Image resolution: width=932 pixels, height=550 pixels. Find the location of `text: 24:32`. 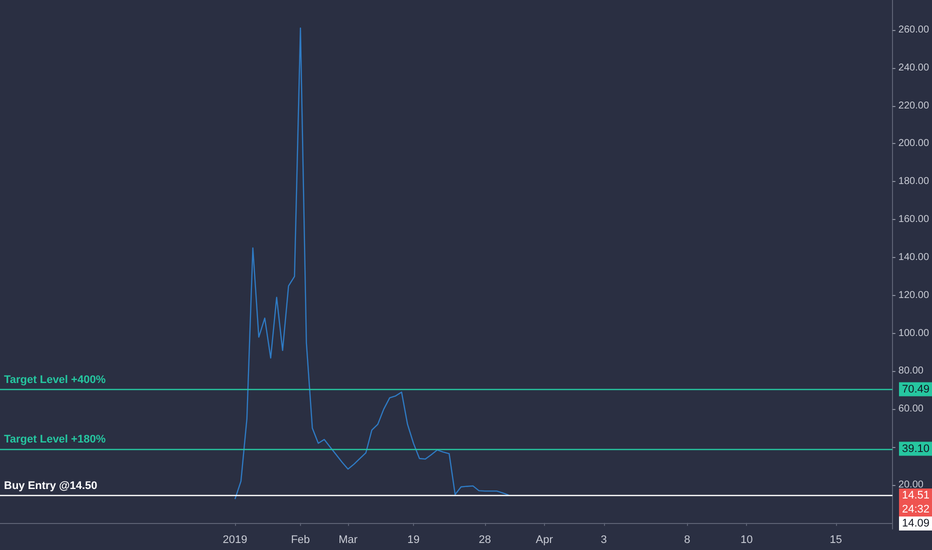

text: 24:32 is located at coordinates (916, 509).